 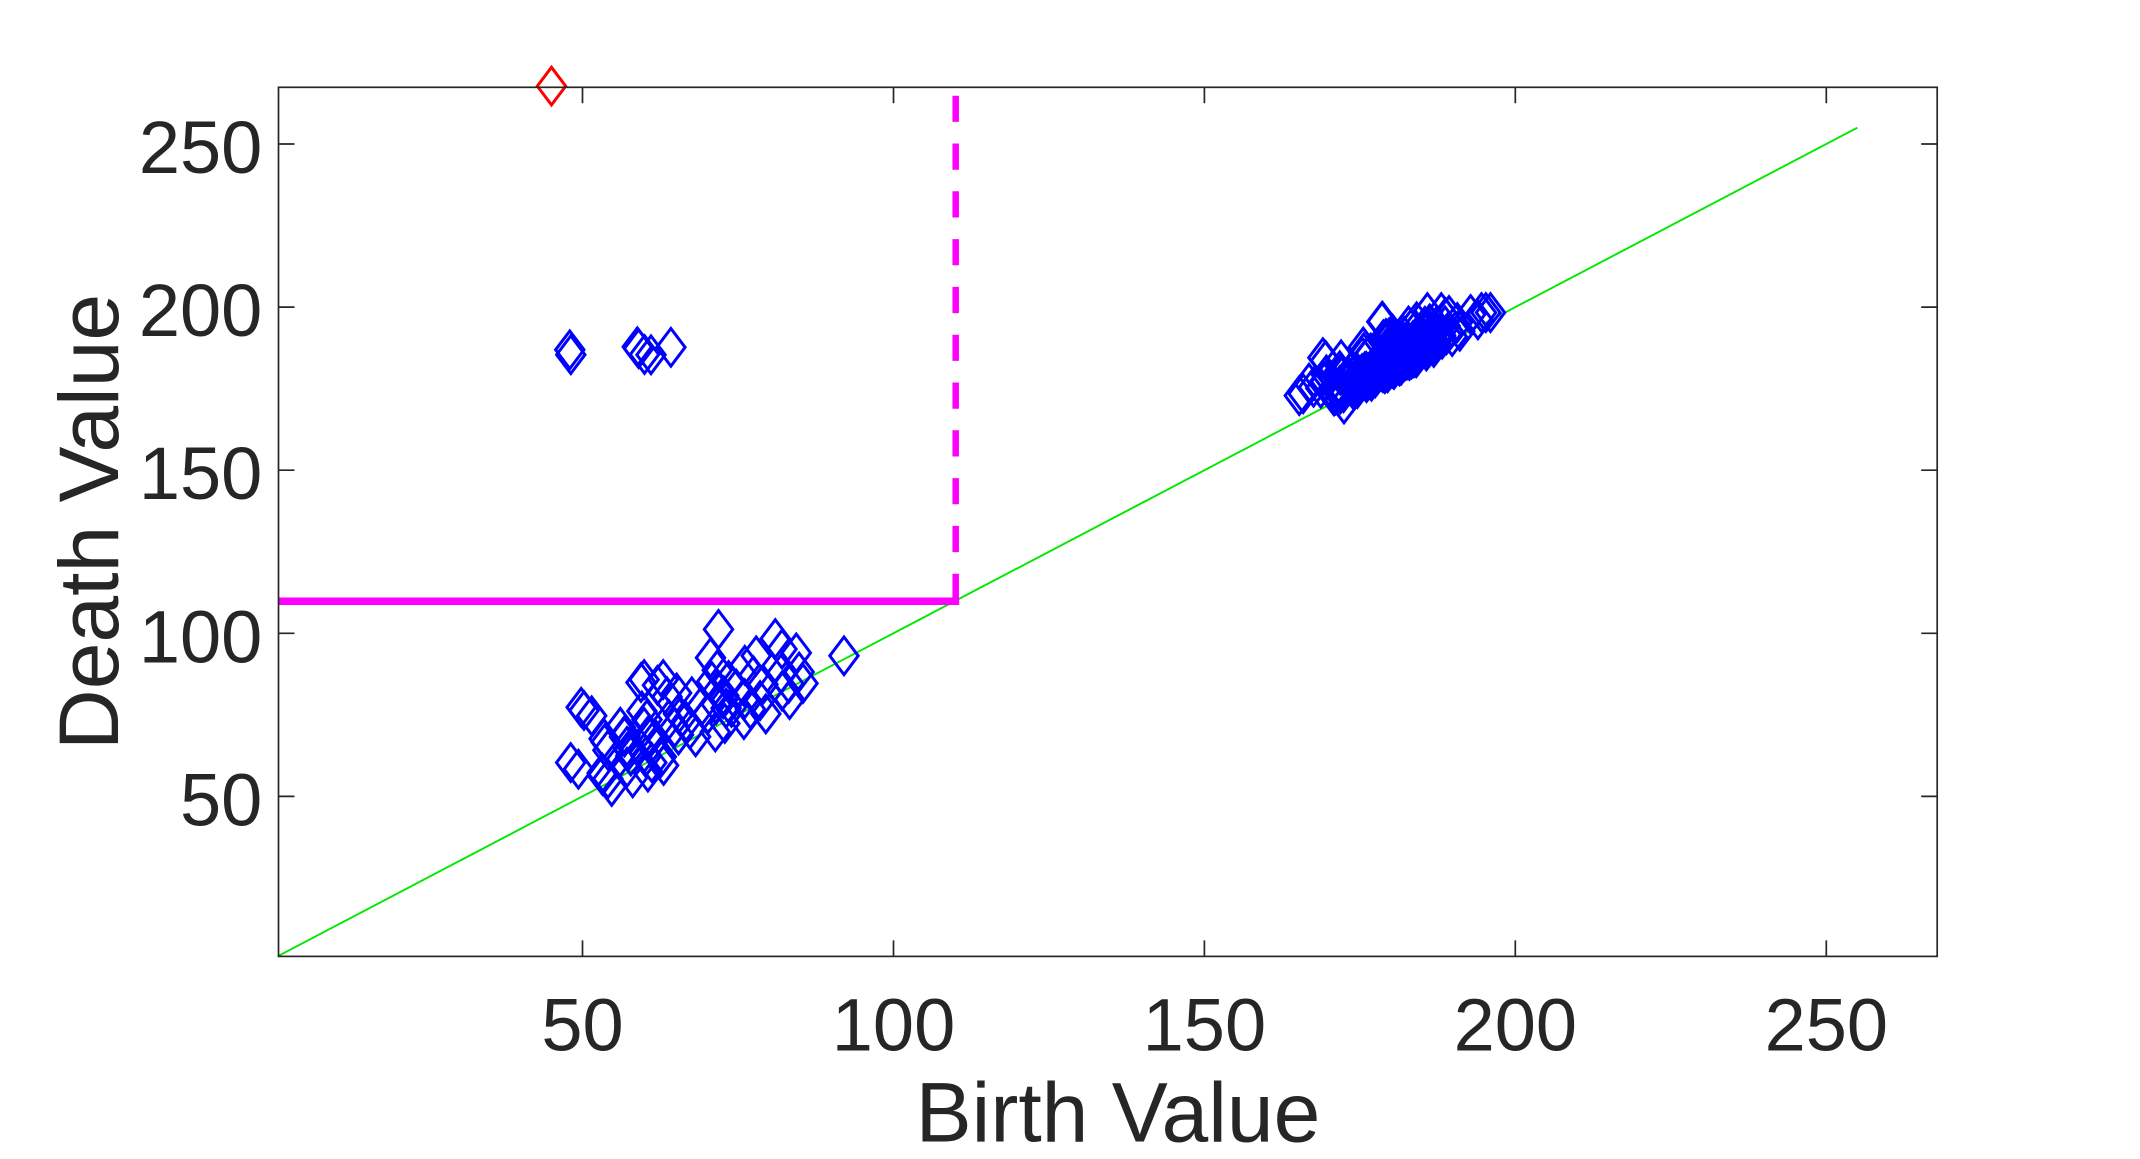 I want to click on svg-text: Death Value, so click(x=89, y=522).